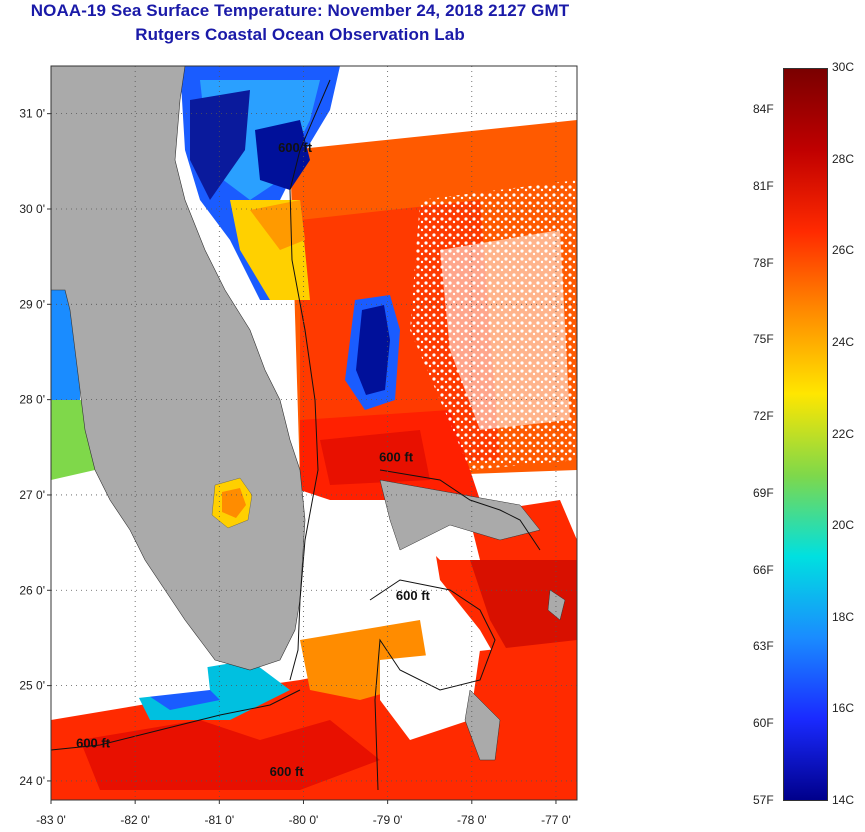 This screenshot has height=832, width=865. Describe the element at coordinates (219, 820) in the screenshot. I see `lon-tick-label: -81 0'` at that location.